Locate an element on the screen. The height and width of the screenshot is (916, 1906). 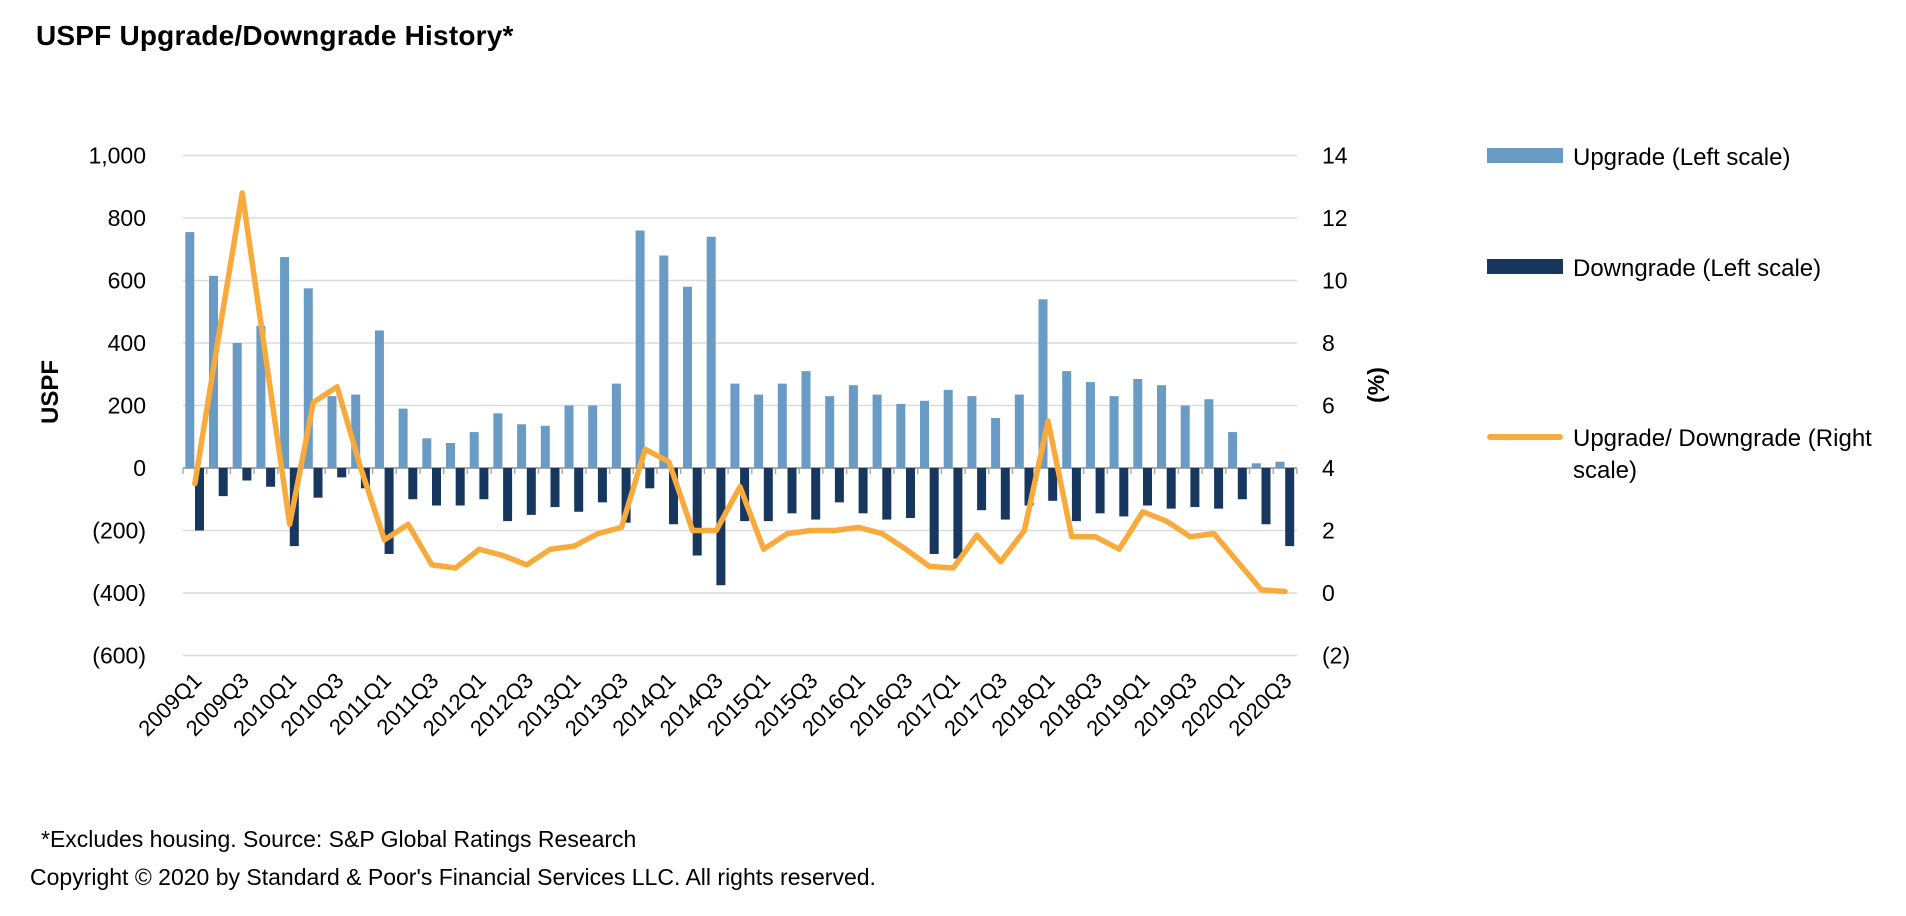
y-tick-label-left: (200) is located at coordinates (119, 531).